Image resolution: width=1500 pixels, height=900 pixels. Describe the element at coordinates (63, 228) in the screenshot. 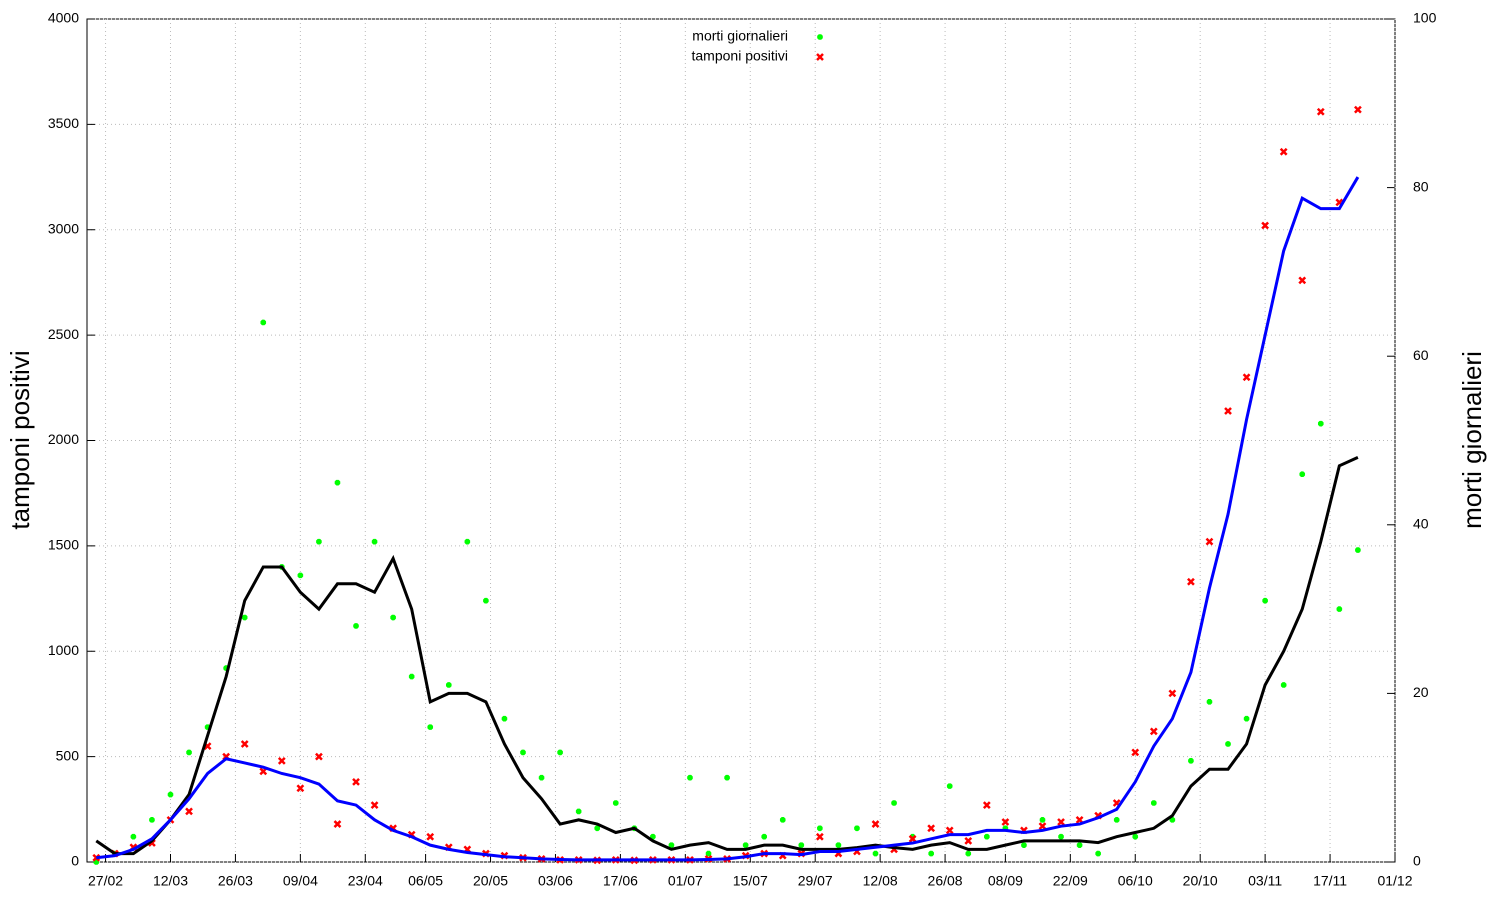

I see `y-tick-label: 3000` at that location.